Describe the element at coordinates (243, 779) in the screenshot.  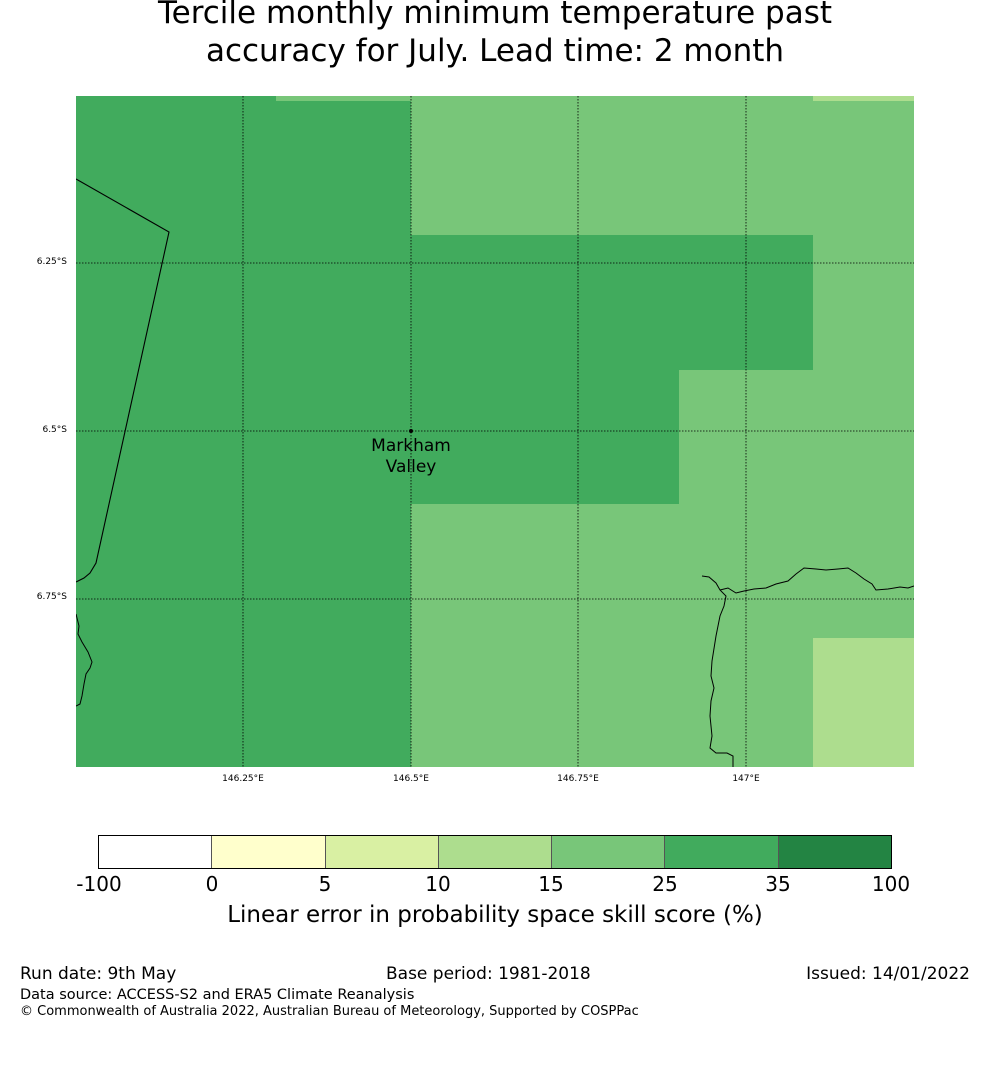
I see `lon-label-146-25: 146.25°E` at that location.